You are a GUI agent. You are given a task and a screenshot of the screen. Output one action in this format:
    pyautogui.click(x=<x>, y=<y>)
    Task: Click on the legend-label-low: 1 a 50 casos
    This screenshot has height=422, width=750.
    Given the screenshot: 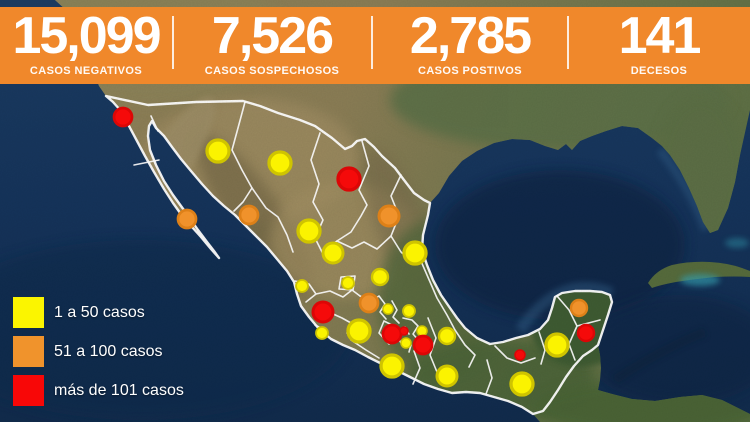 What is the action you would take?
    pyautogui.click(x=99, y=312)
    